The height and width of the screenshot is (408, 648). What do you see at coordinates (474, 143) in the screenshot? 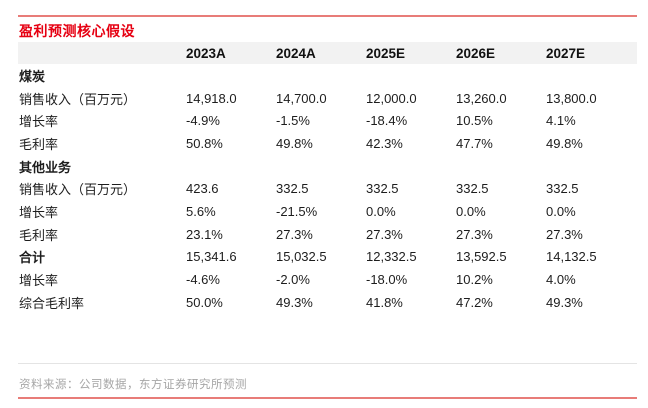
I see `data-cell: 47.7%` at bounding box center [474, 143].